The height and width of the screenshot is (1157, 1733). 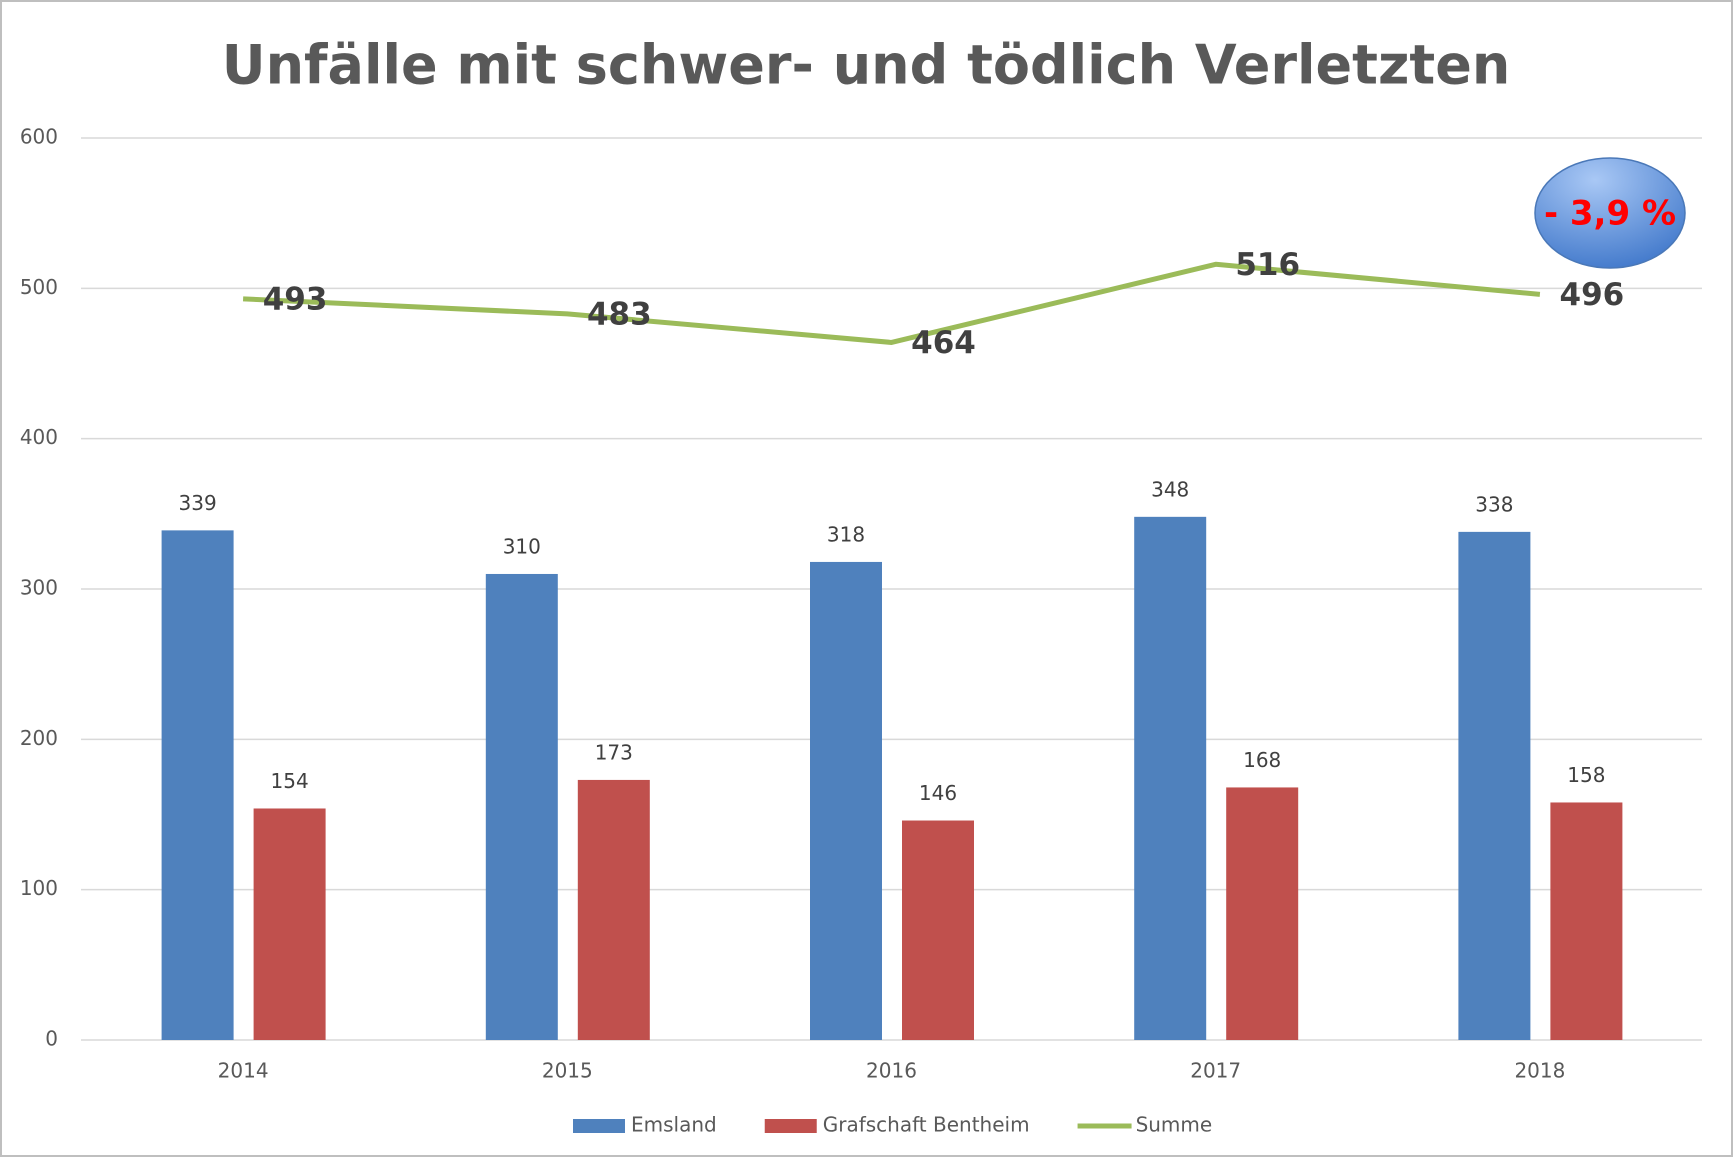 I want to click on line-data-label: 496, so click(x=1592, y=295).